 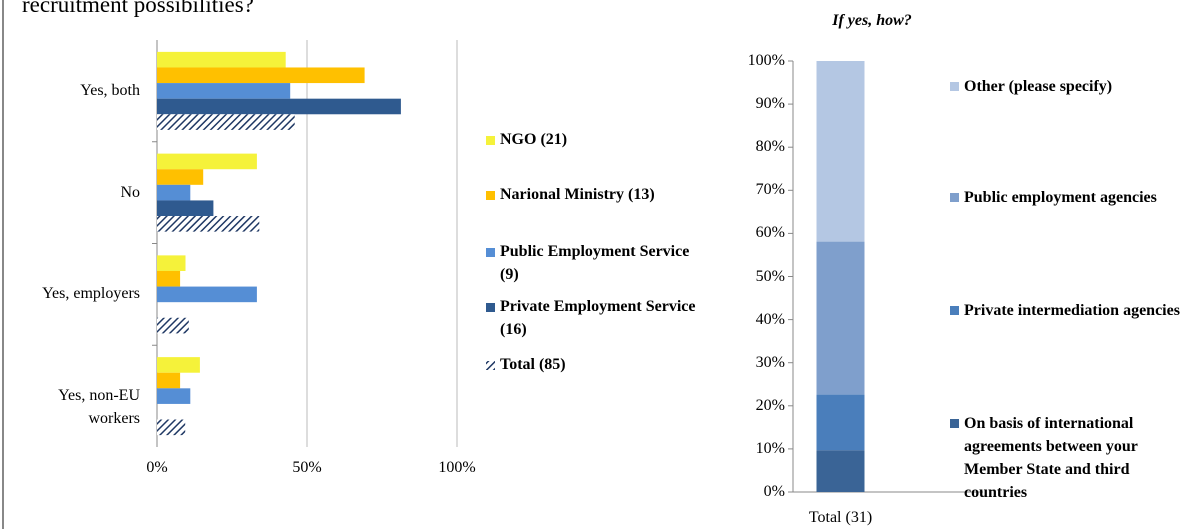 What do you see at coordinates (534, 139) in the screenshot?
I see `legend-label: NGO (21)` at bounding box center [534, 139].